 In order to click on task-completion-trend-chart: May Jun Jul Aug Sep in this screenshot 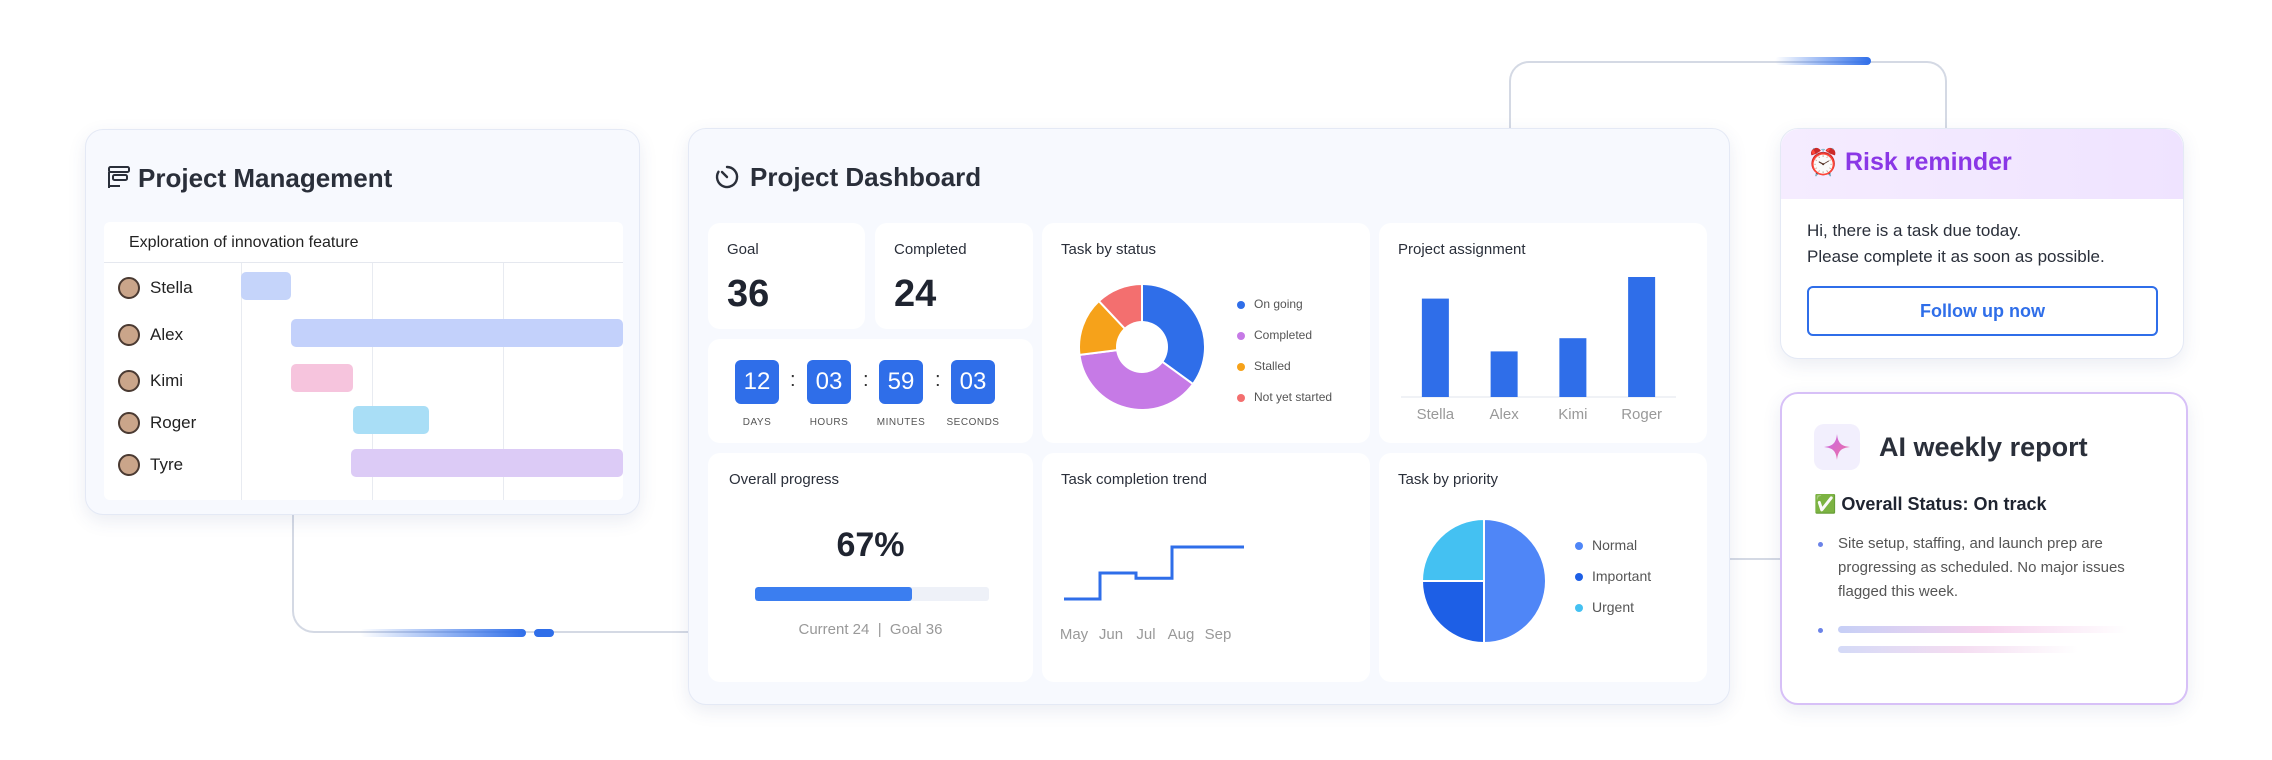, I will do `click(1152, 594)`.